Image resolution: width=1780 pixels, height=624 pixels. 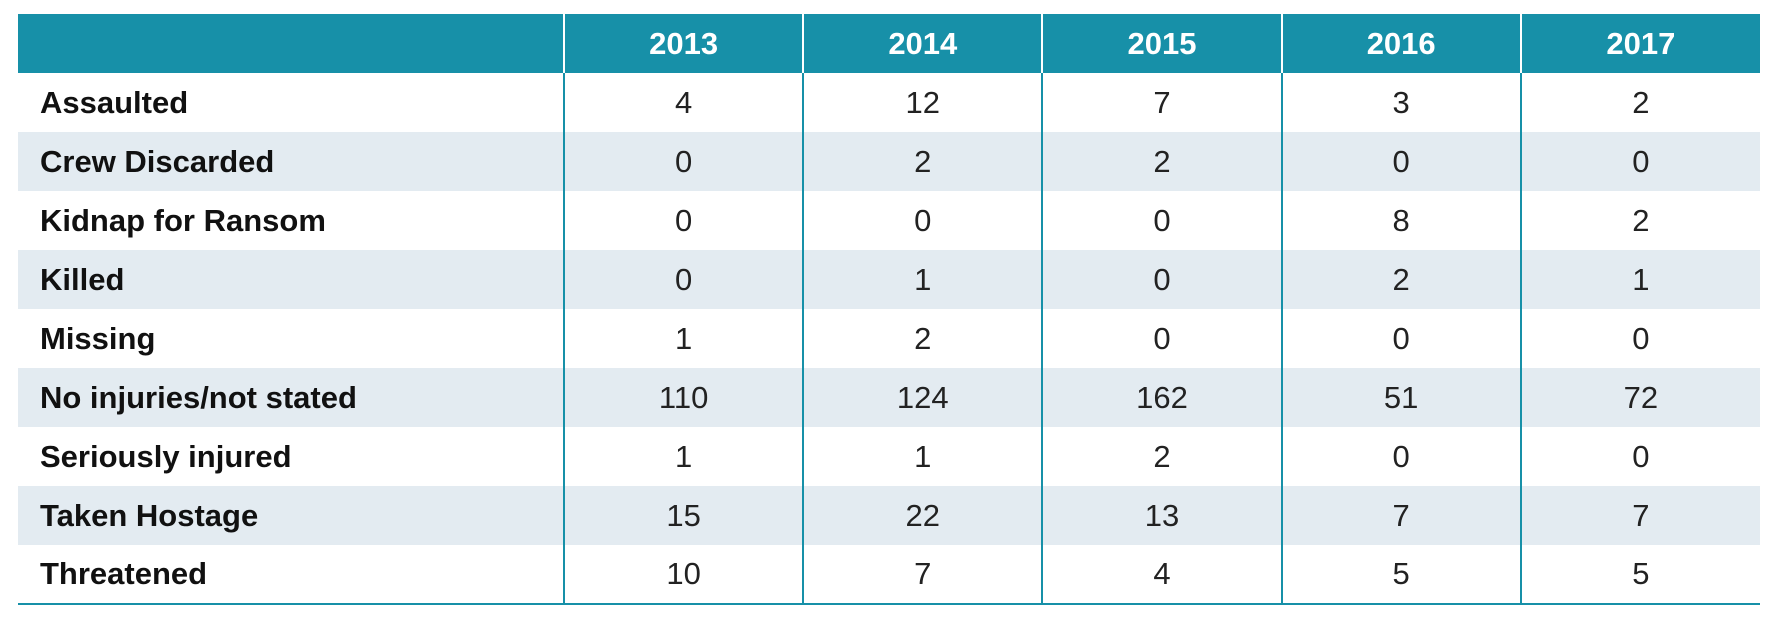 What do you see at coordinates (1161, 43) in the screenshot?
I see `header-cell-2015: 2015` at bounding box center [1161, 43].